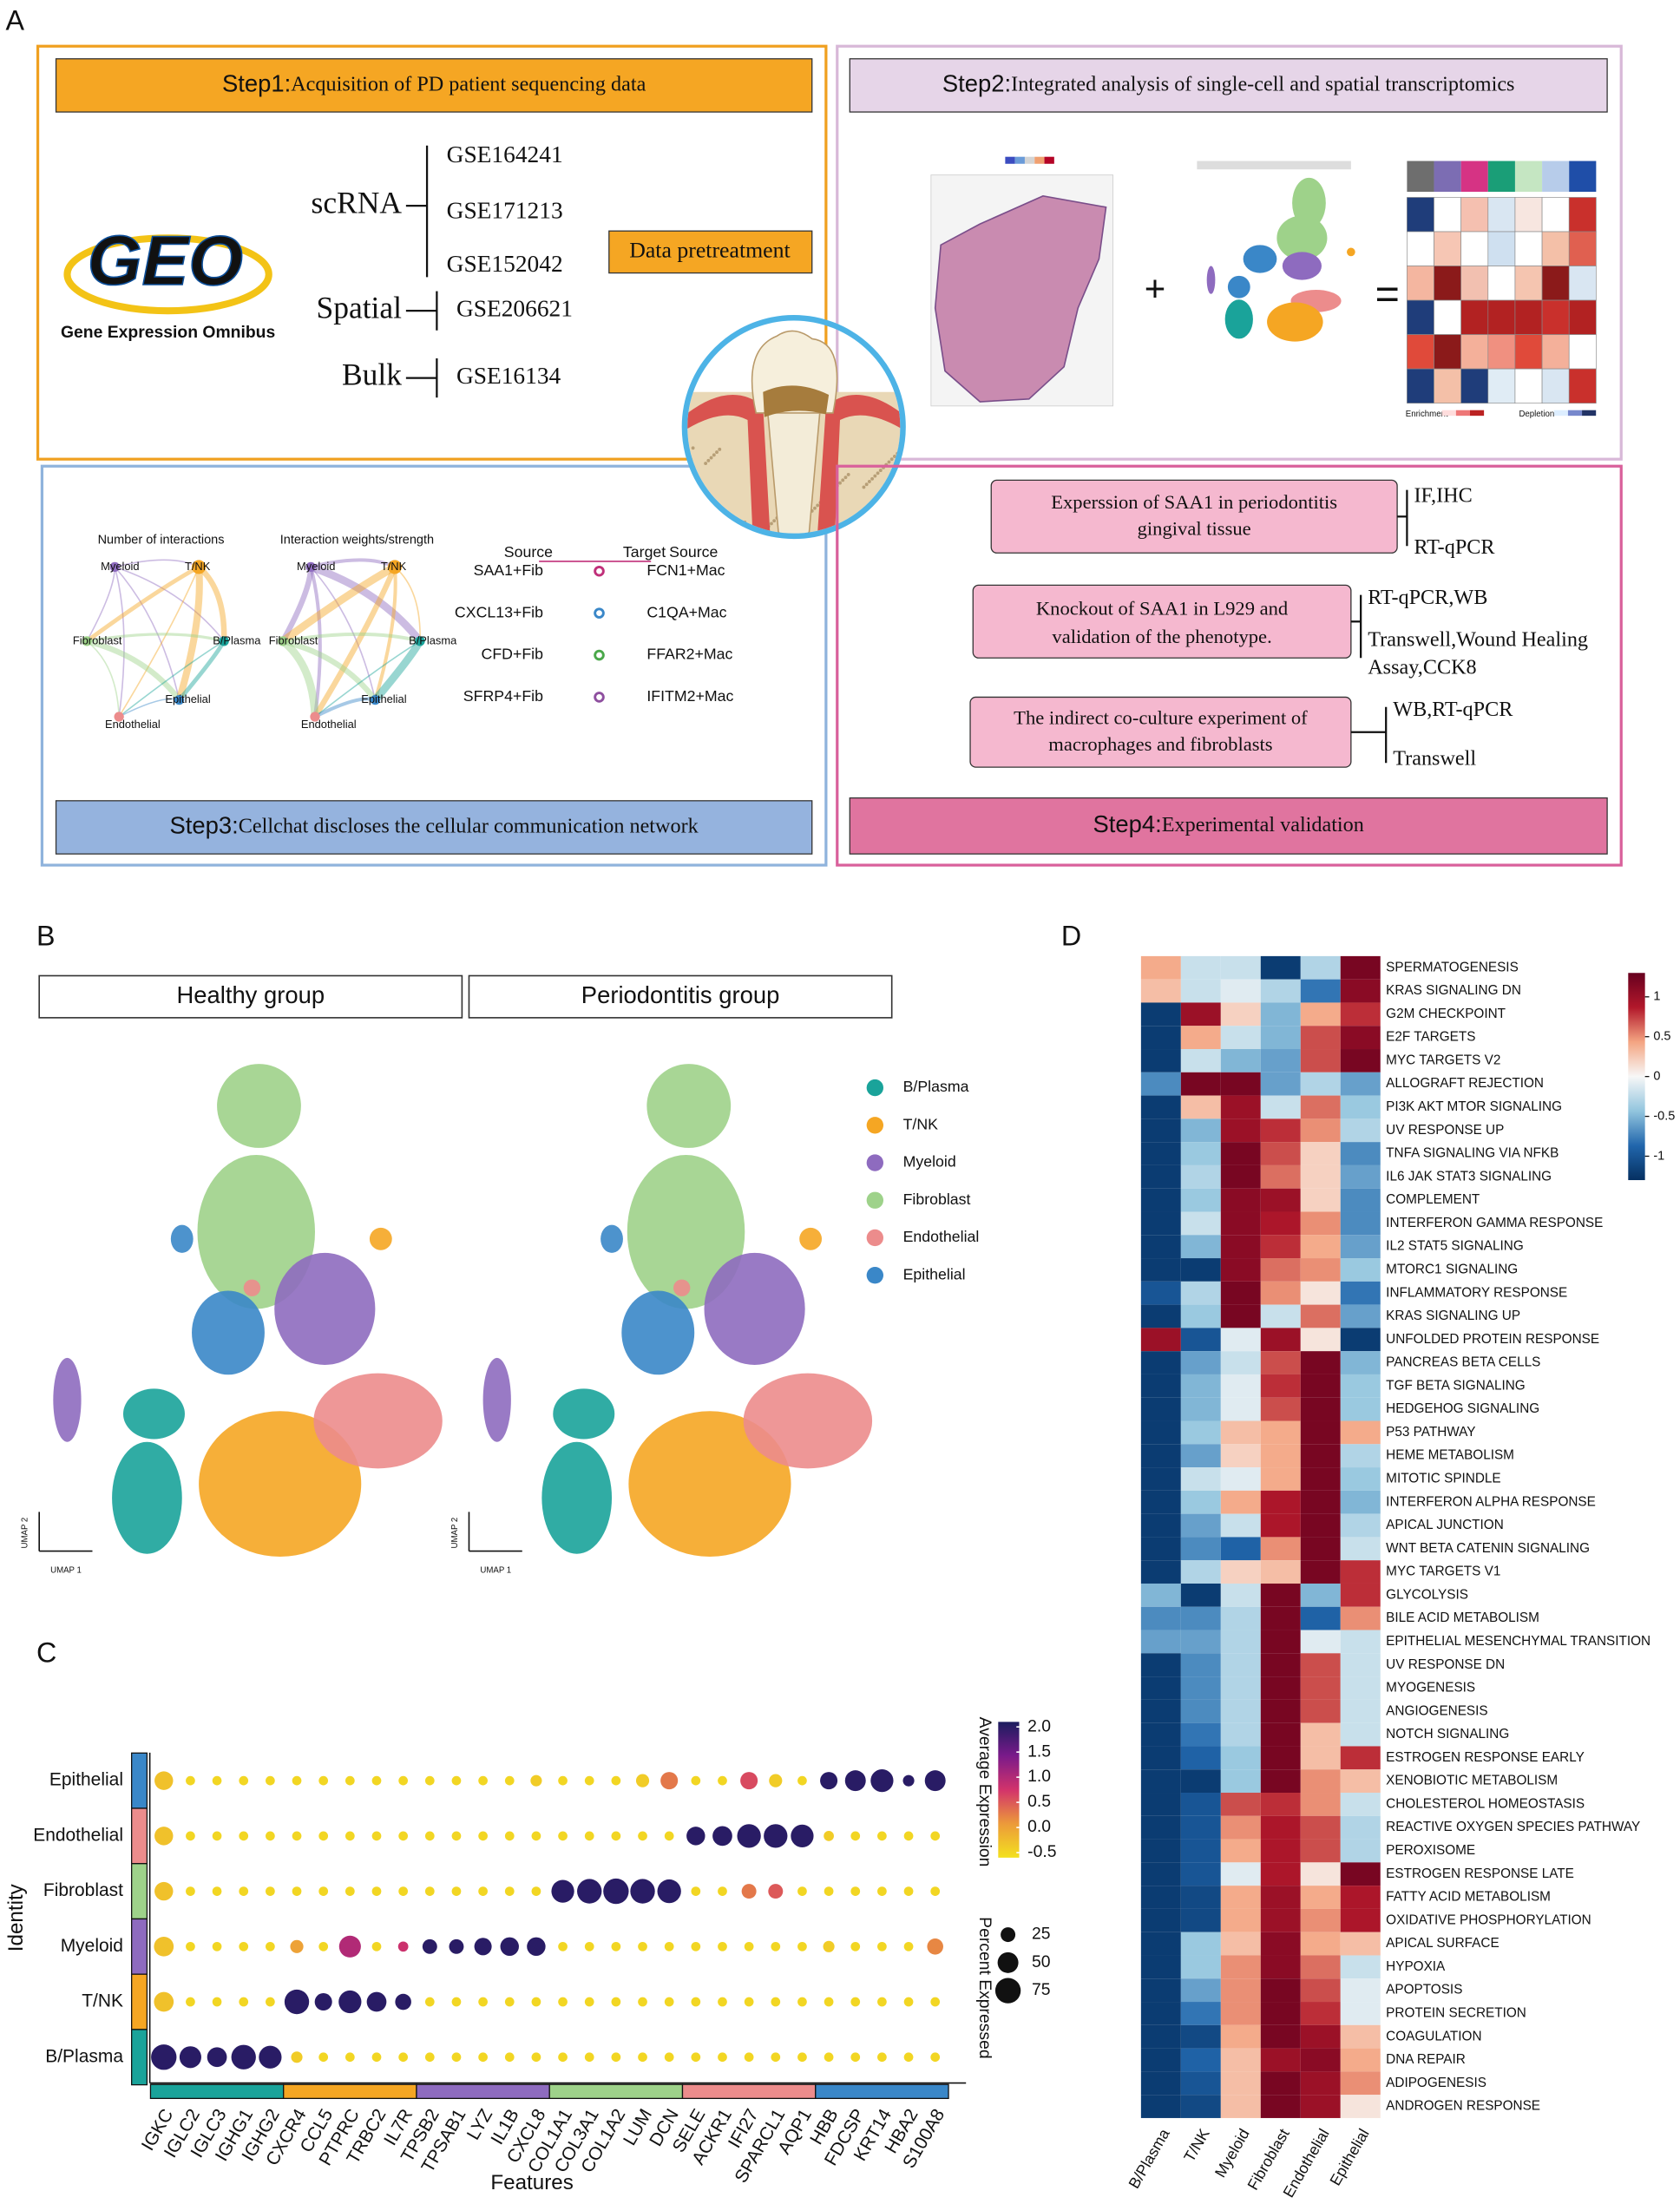  I want to click on pathway-label: FATTY ACID METABOLISM, so click(1468, 1897).